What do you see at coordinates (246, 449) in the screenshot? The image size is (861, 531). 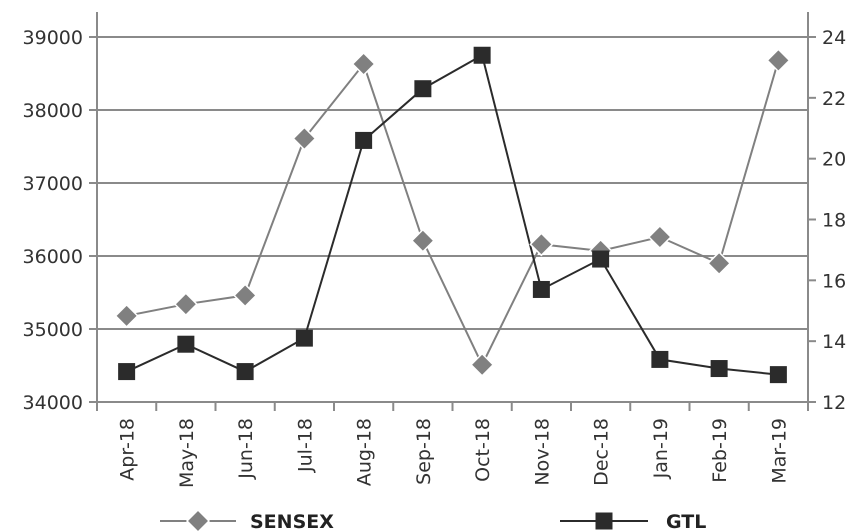 I see `x-tick-label-Jun-18: Jun-18` at bounding box center [246, 449].